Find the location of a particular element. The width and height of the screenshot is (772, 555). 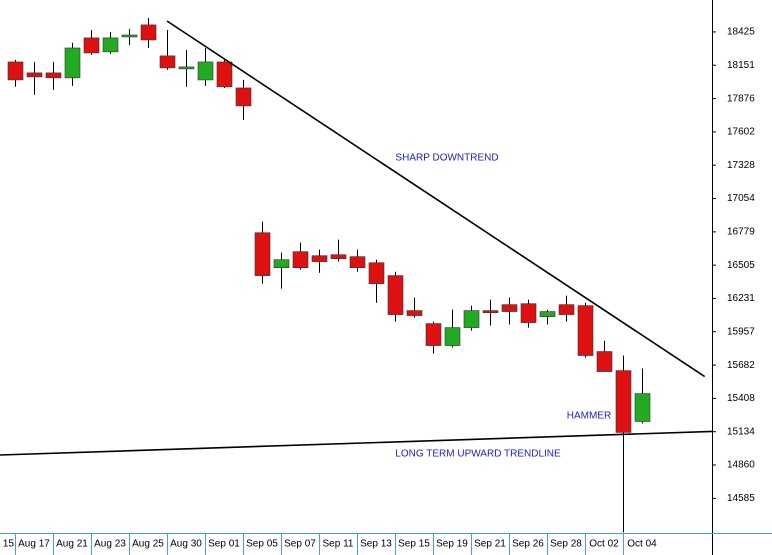

x-tick-label: Oct 02 is located at coordinates (604, 544).